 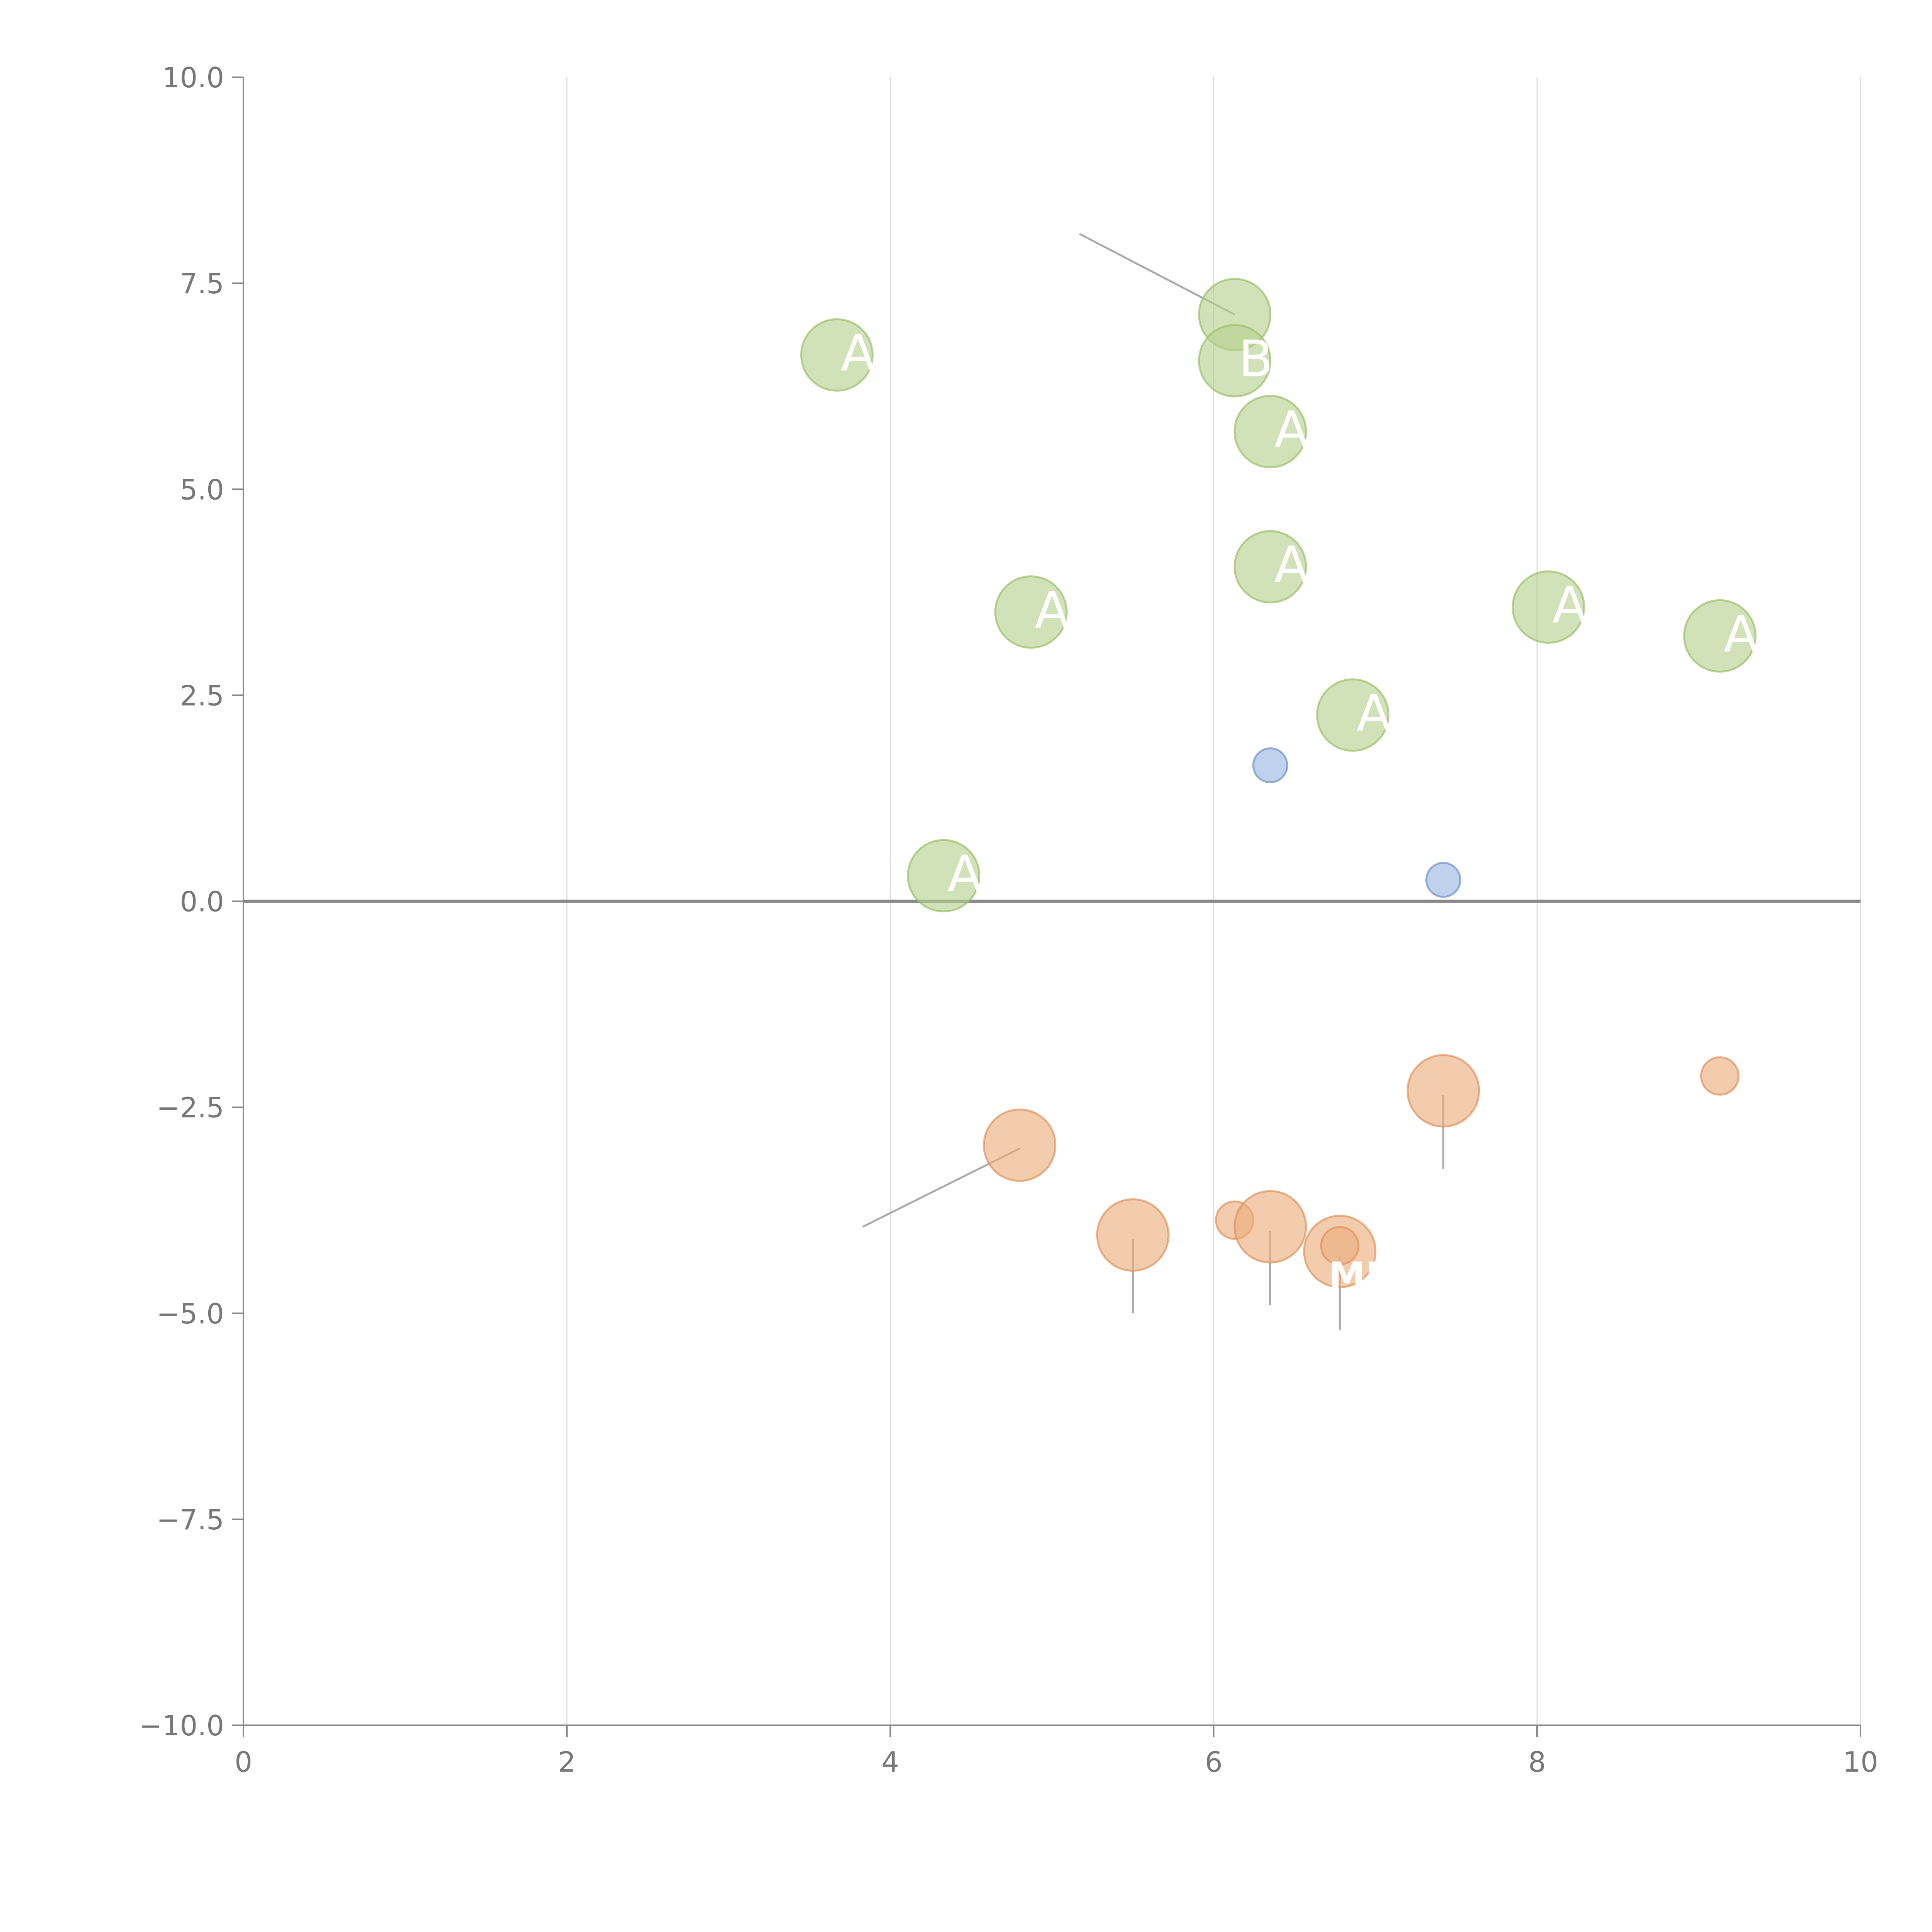 What do you see at coordinates (244, 1762) in the screenshot?
I see `x-tick-label: 0` at bounding box center [244, 1762].